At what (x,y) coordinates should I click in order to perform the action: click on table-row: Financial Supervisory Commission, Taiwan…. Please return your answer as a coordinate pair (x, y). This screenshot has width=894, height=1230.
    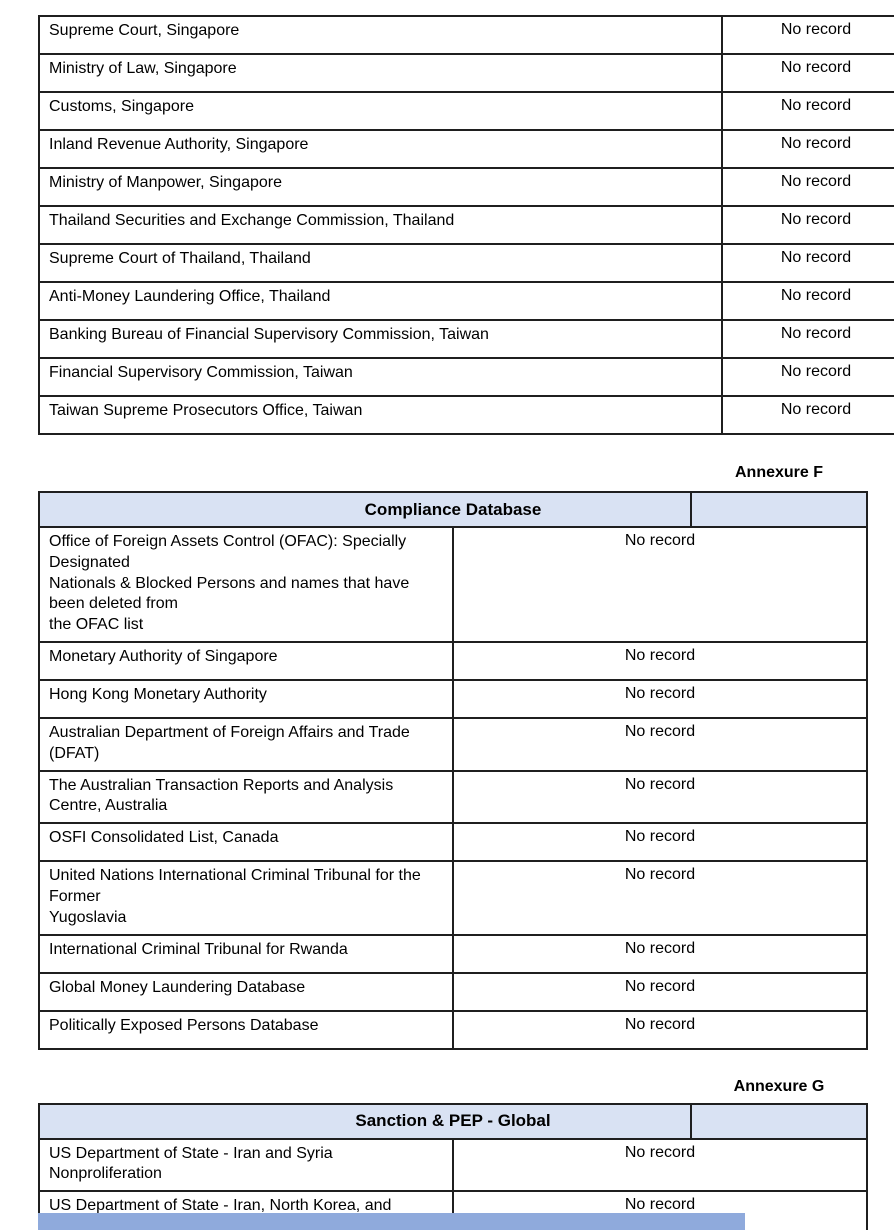
    Looking at the image, I should click on (466, 377).